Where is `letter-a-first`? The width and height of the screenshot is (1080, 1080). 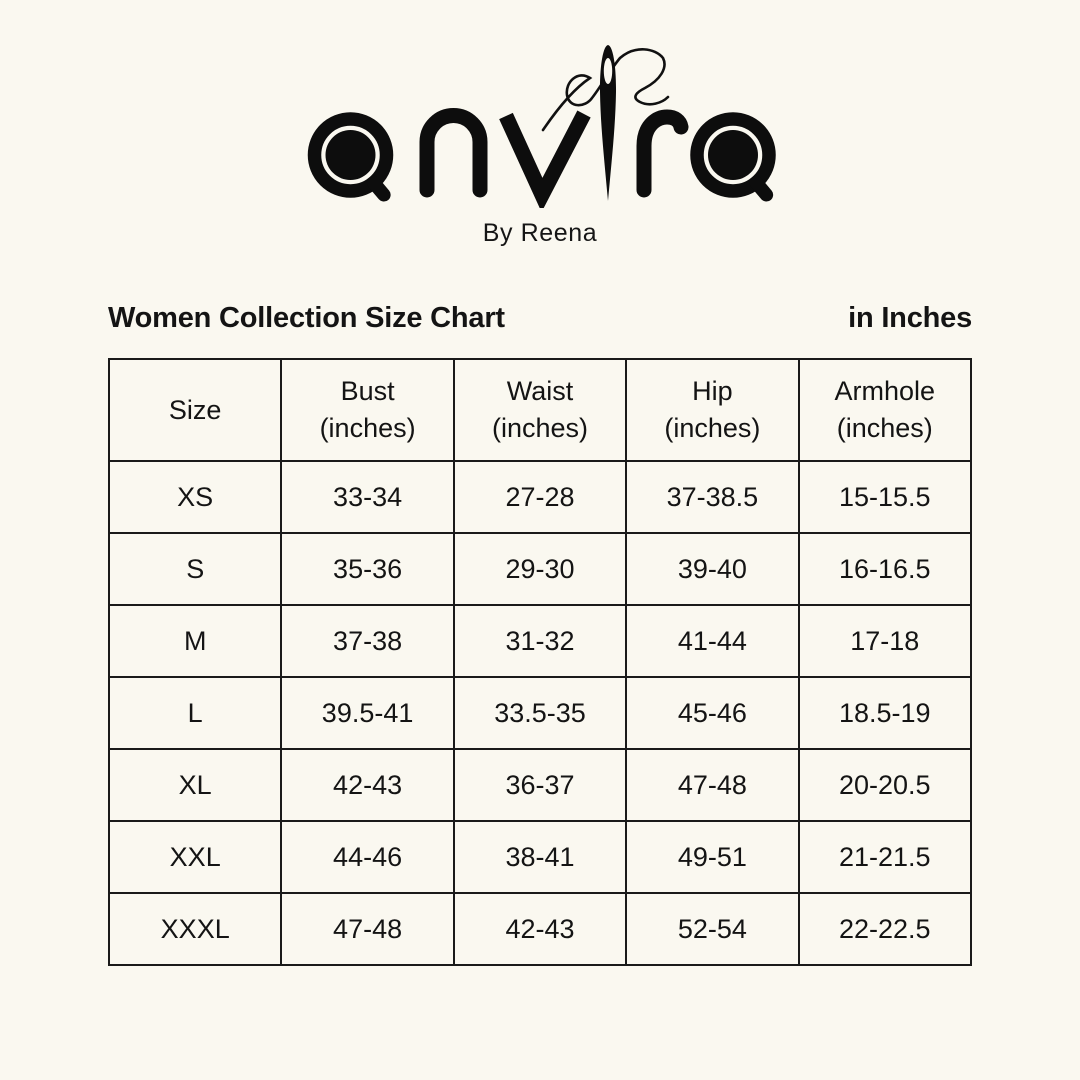 letter-a-first is located at coordinates (350, 157).